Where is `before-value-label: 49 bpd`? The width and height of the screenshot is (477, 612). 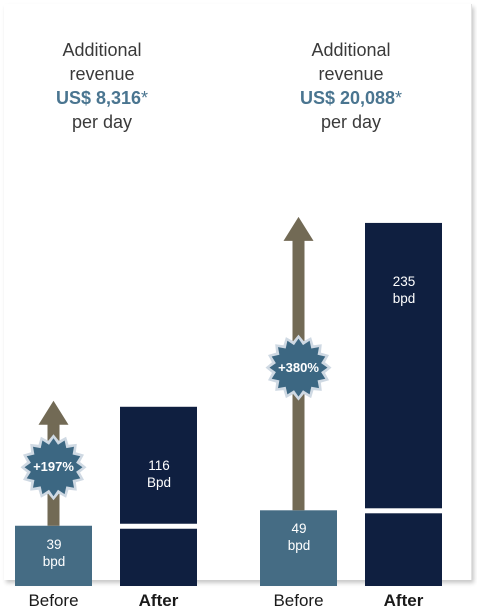 before-value-label: 49 bpd is located at coordinates (299, 537).